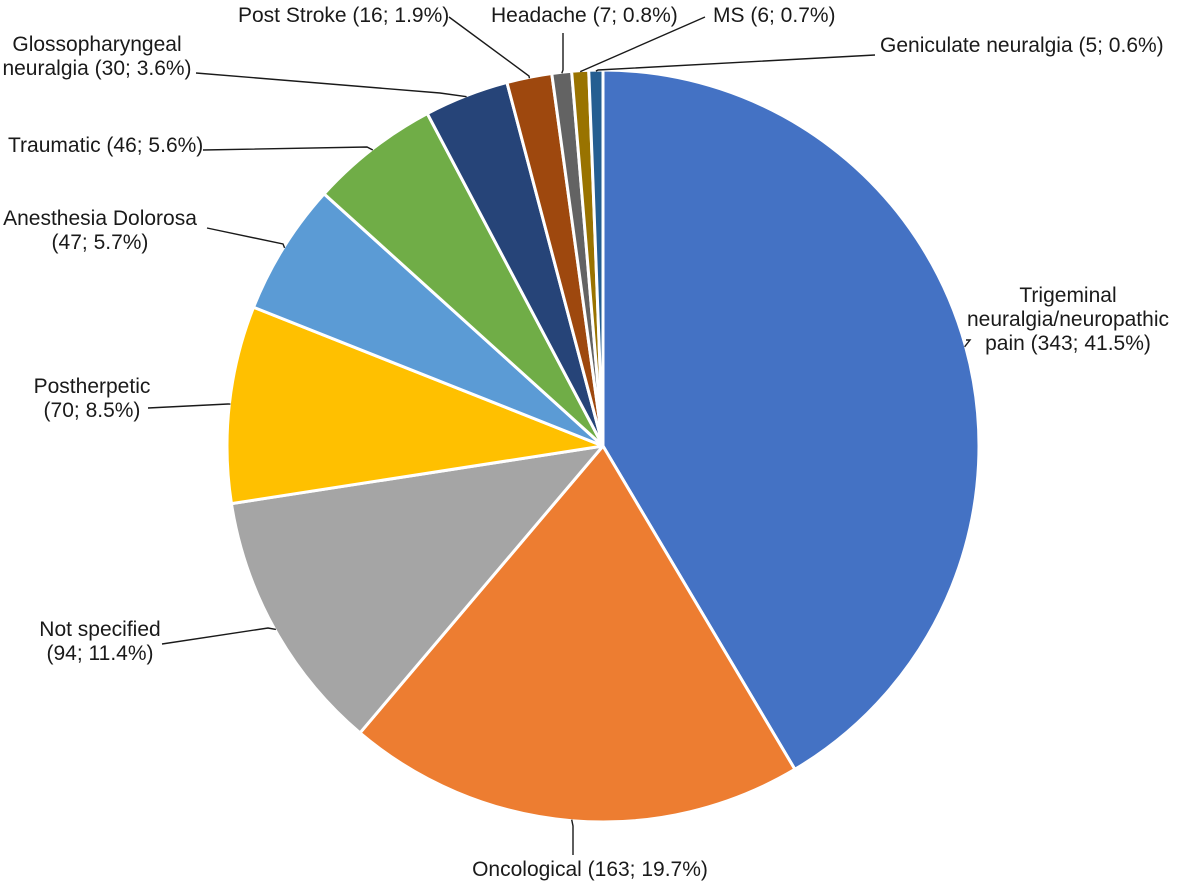 This screenshot has width=1200, height=887. Describe the element at coordinates (1067, 295) in the screenshot. I see `slice-label-line: Trigeminal` at that location.